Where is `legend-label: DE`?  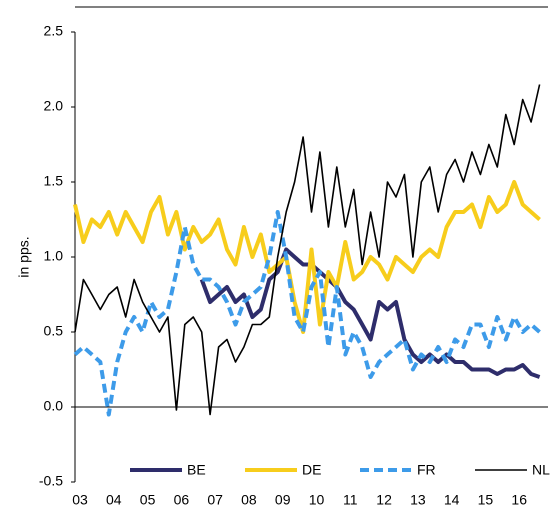 legend-label: DE is located at coordinates (311, 470).